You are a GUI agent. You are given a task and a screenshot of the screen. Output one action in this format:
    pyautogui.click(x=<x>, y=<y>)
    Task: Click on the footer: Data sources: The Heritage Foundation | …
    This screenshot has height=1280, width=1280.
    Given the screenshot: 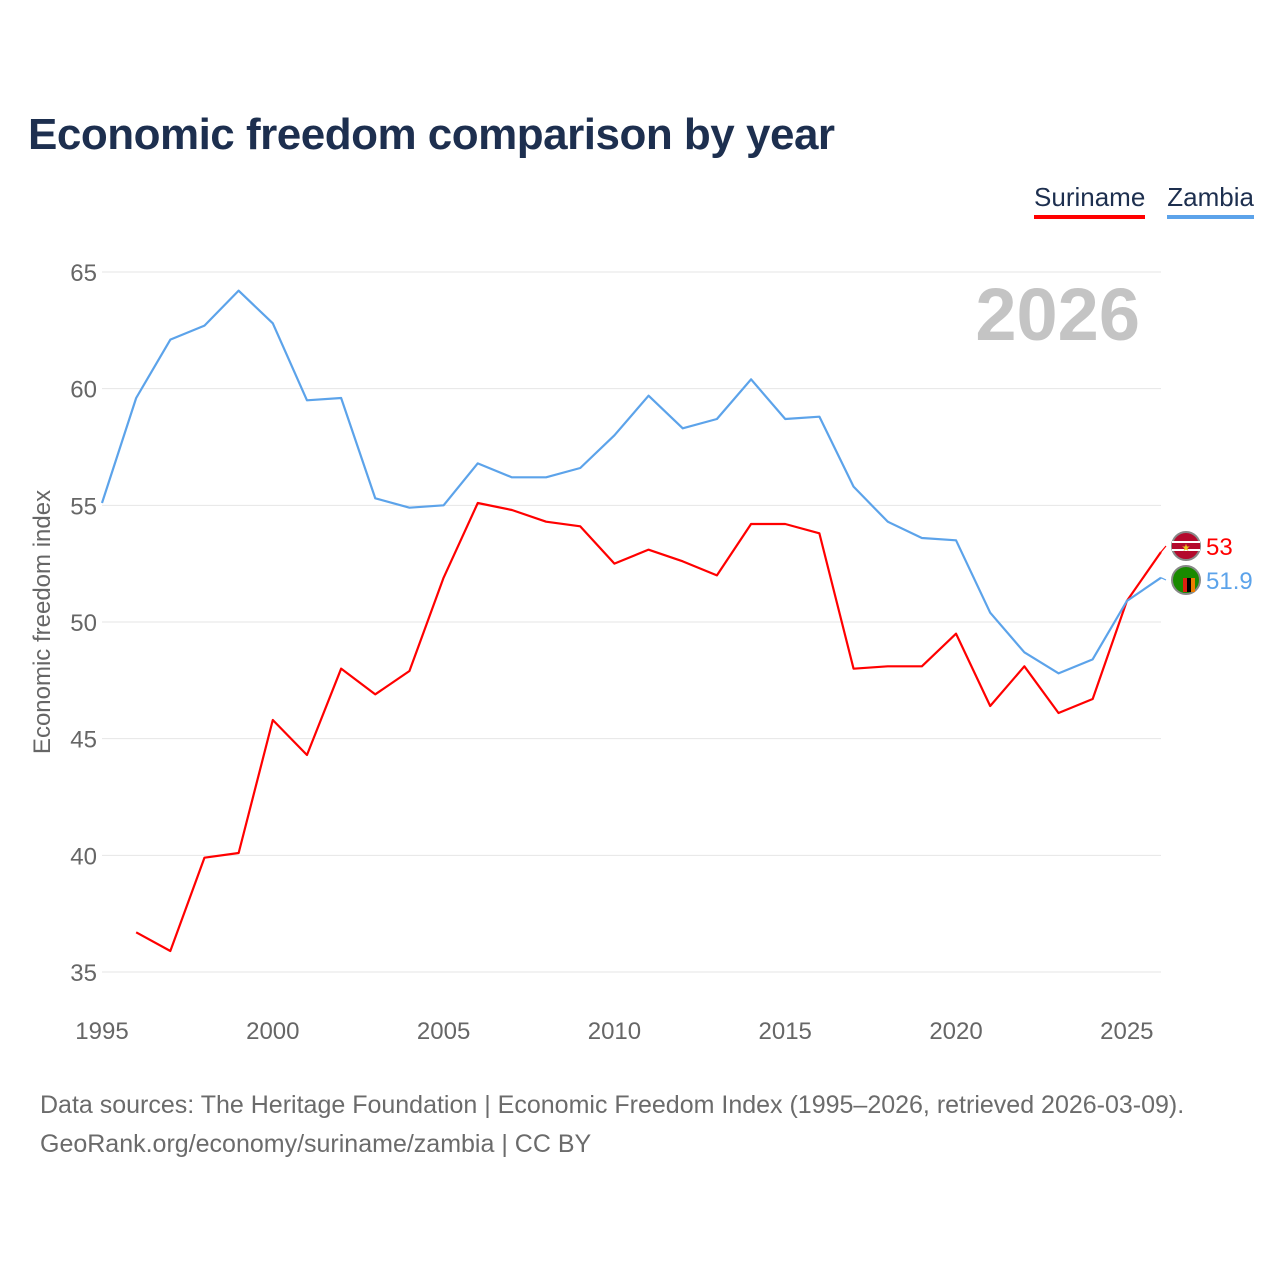 What is the action you would take?
    pyautogui.click(x=612, y=1125)
    